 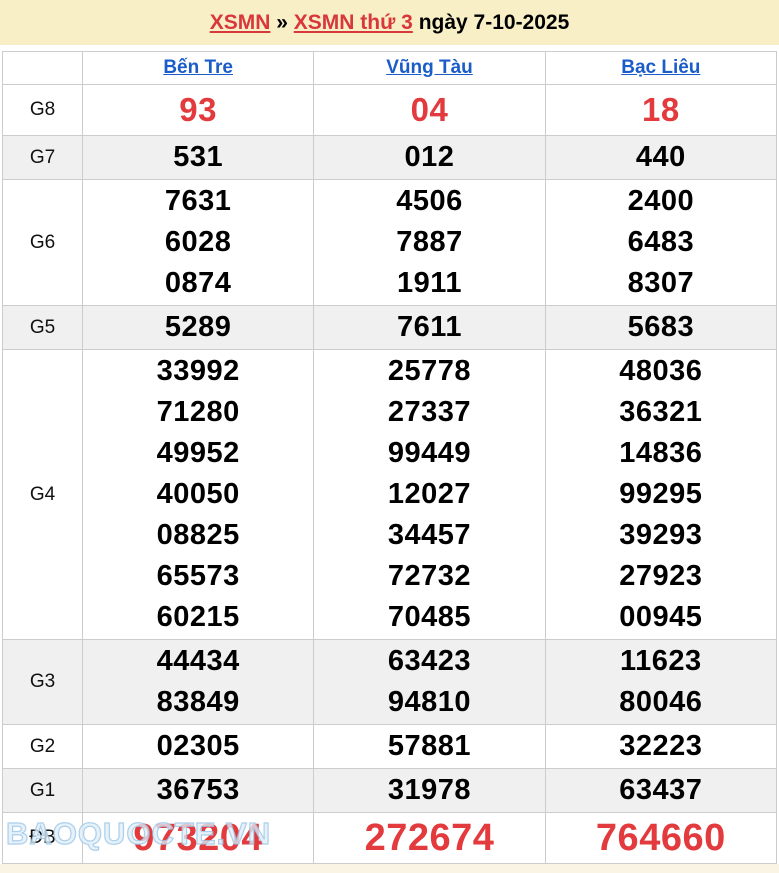 I want to click on prize-number: 48036, so click(x=661, y=371).